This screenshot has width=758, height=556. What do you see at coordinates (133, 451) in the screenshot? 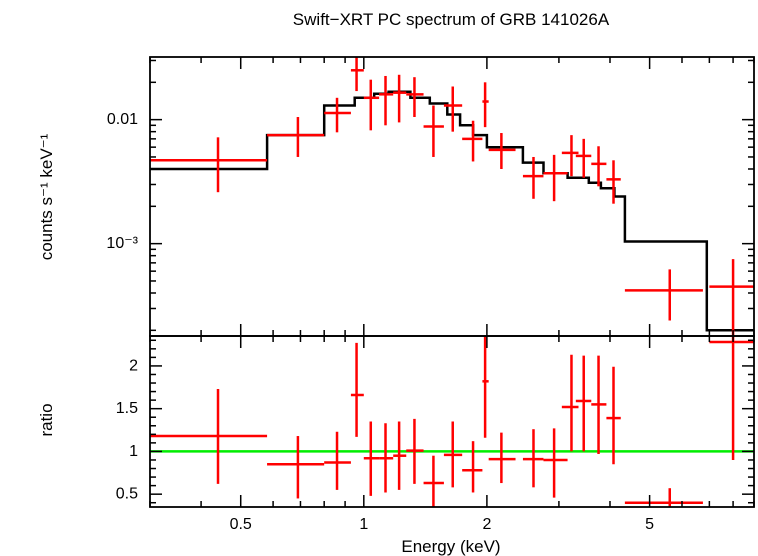
I see `bottom-y-tick-label: 1` at bounding box center [133, 451].